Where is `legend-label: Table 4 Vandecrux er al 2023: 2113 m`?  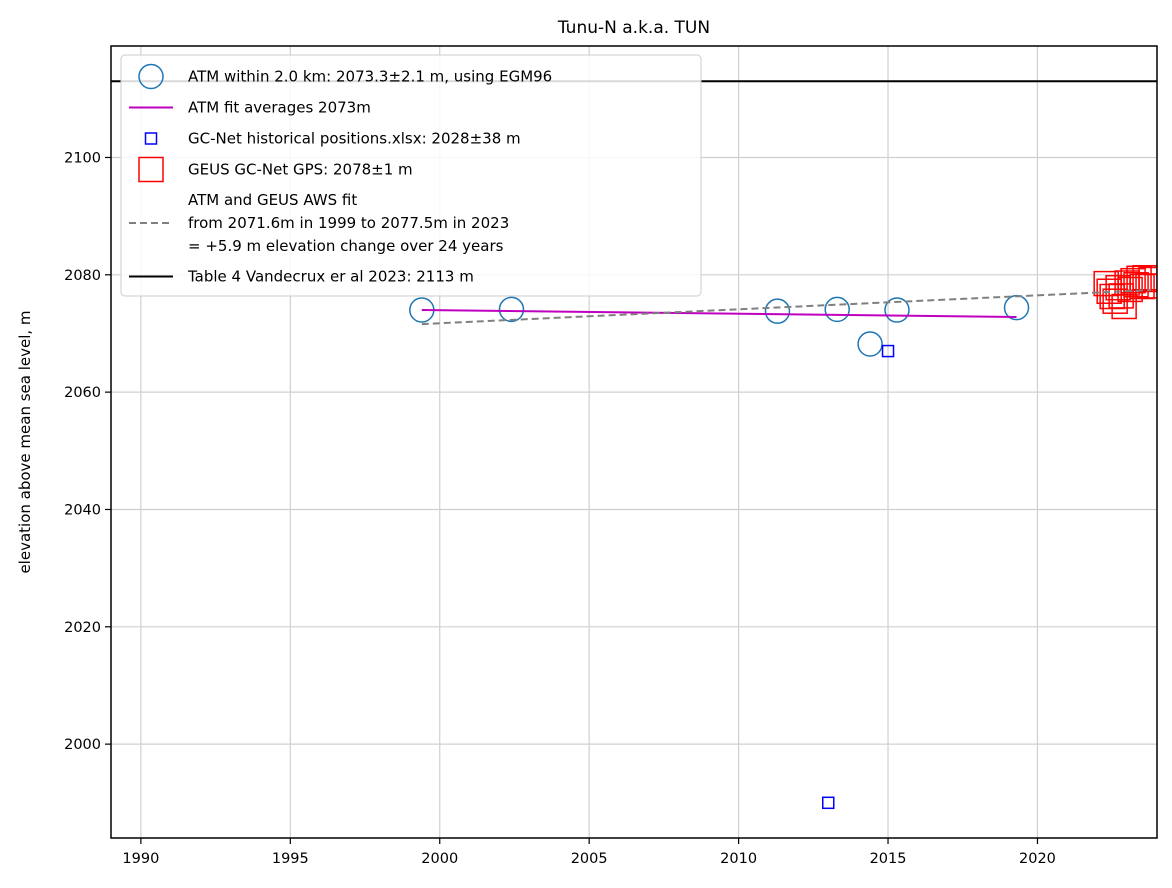 legend-label: Table 4 Vandecrux er al 2023: 2113 m is located at coordinates (330, 277).